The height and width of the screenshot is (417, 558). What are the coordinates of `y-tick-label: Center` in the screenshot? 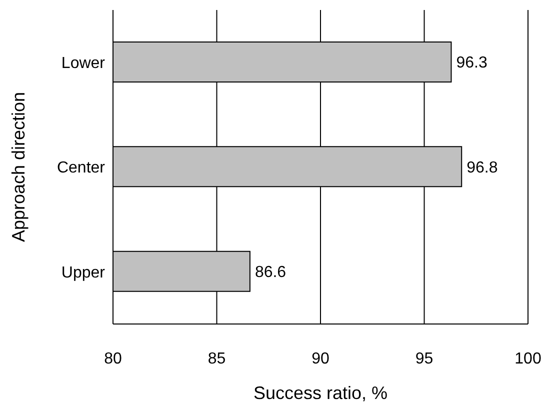 It's located at (81, 168).